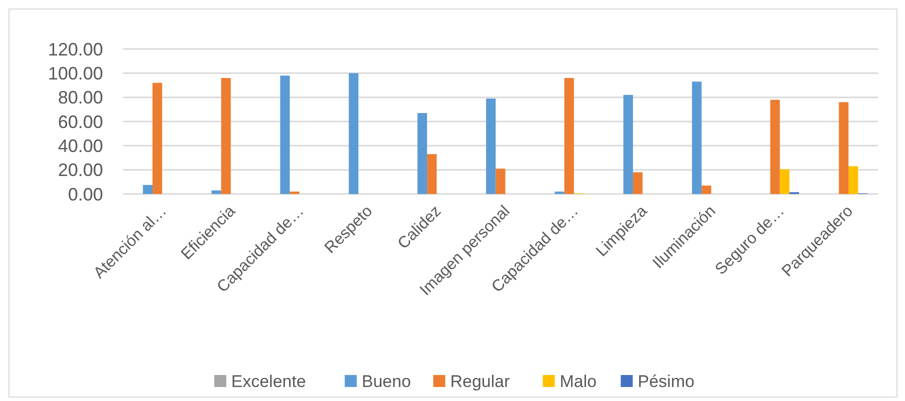 The height and width of the screenshot is (401, 905). Describe the element at coordinates (80, 122) in the screenshot. I see `y-tick-label: 60.00` at that location.